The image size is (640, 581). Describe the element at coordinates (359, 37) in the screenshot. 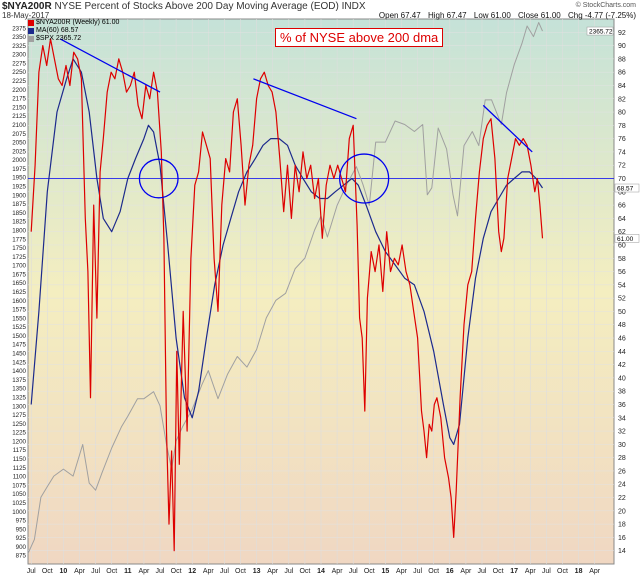

I see `chart-annotation: % of NYSE above 200 dma` at that location.